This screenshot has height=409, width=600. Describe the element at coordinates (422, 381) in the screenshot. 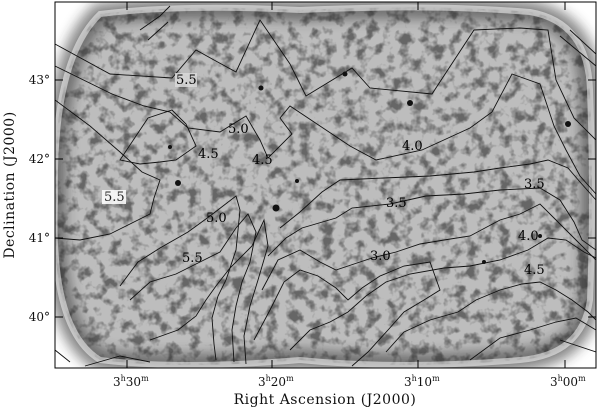

I see `x-tick-label: 3h10m` at that location.